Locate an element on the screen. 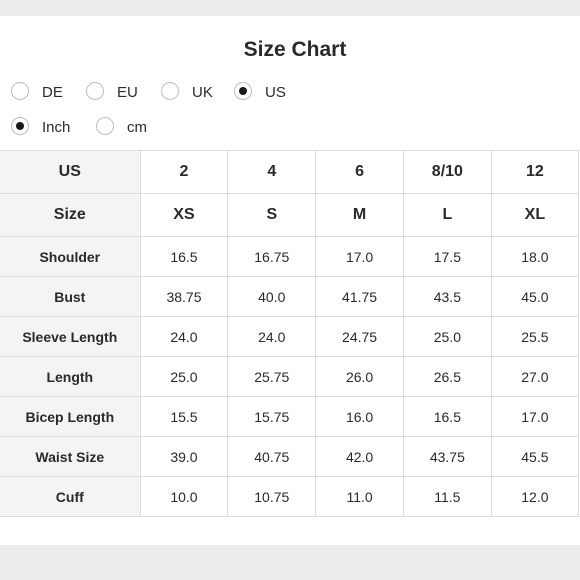 Image resolution: width=580 pixels, height=580 pixels. table-header-row: US 2 4 6 8/10 12 is located at coordinates (290, 172).